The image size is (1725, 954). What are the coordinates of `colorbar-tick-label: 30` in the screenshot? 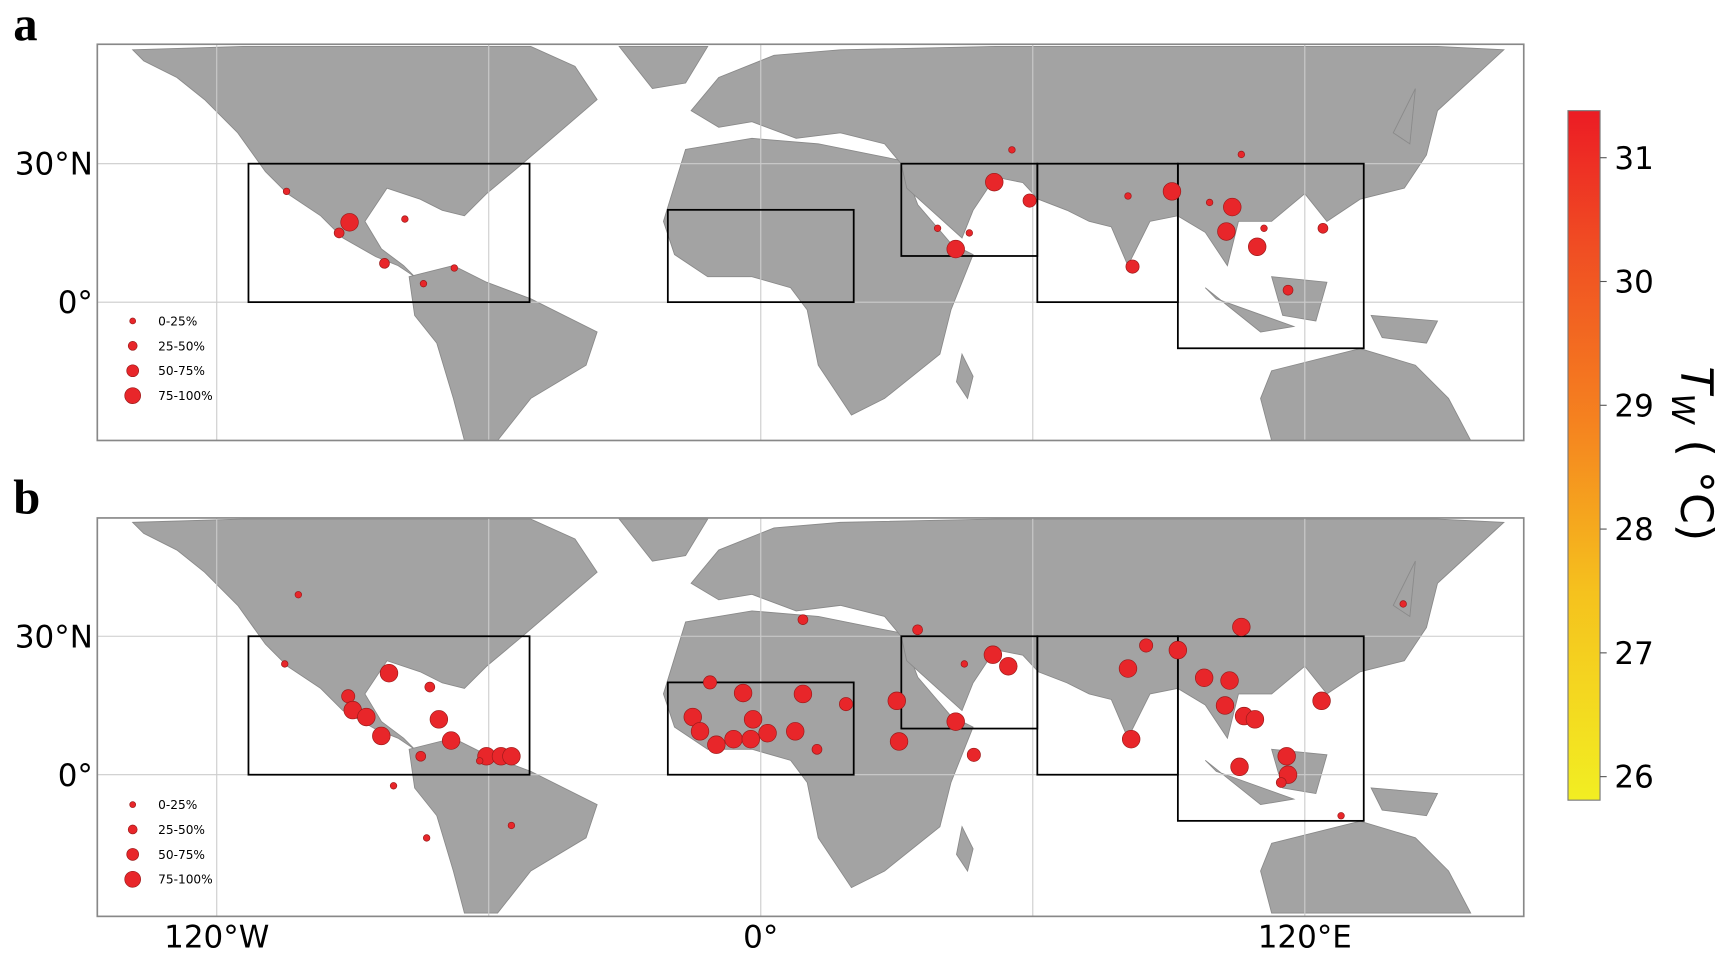 It's located at (1633, 283).